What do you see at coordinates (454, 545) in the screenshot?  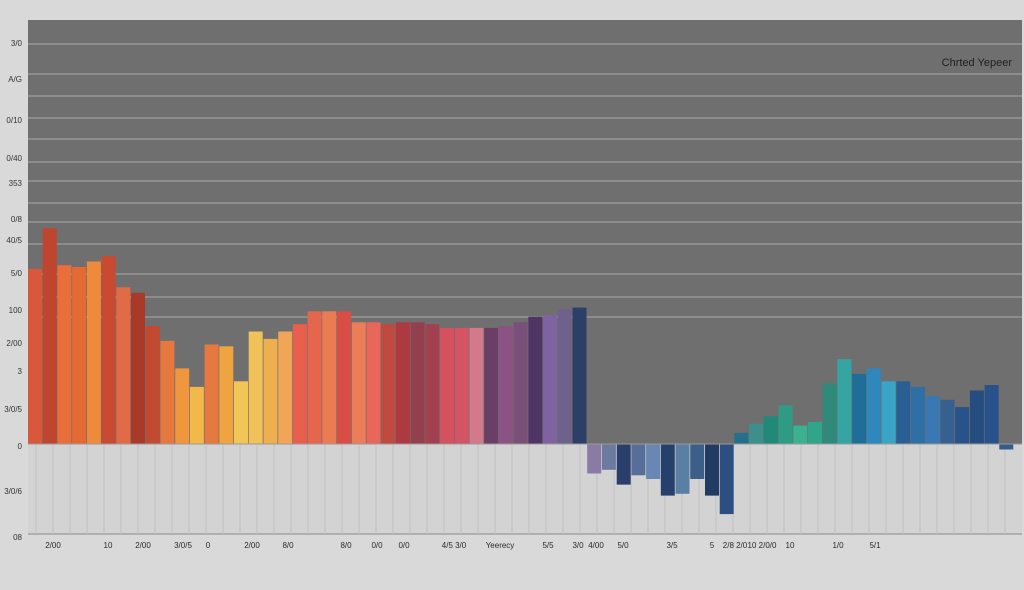 I see `x-tick-label: 4/5 3/0` at bounding box center [454, 545].